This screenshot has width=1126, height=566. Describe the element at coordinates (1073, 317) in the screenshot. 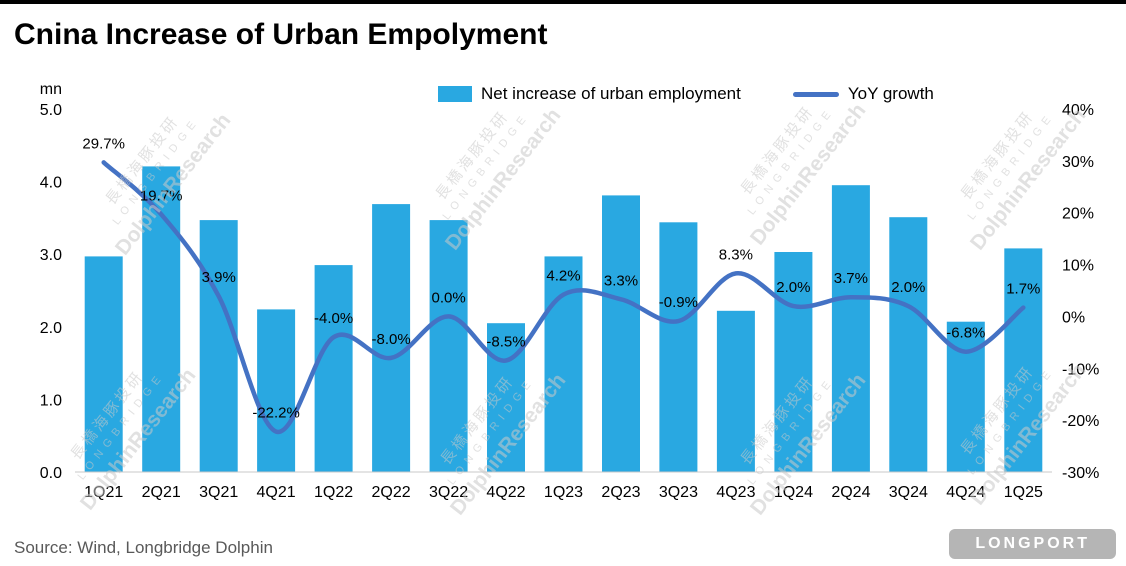

I see `right-axis-tick: 0%` at that location.